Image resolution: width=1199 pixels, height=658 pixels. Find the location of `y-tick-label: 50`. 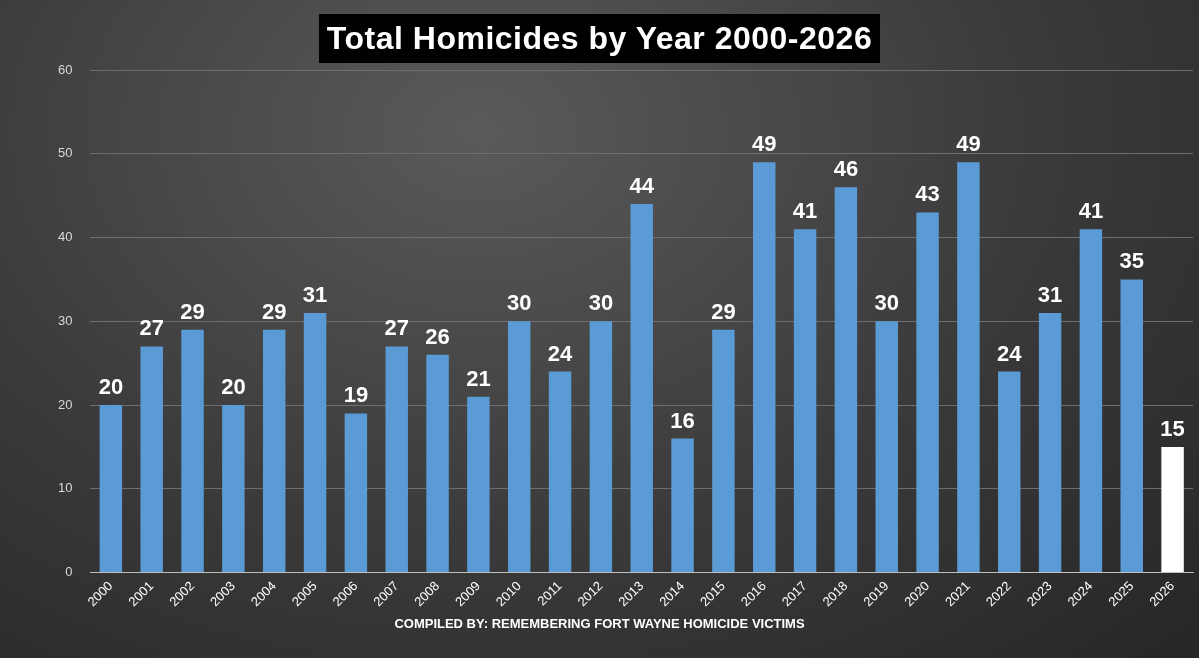

y-tick-label: 50 is located at coordinates (65, 153).